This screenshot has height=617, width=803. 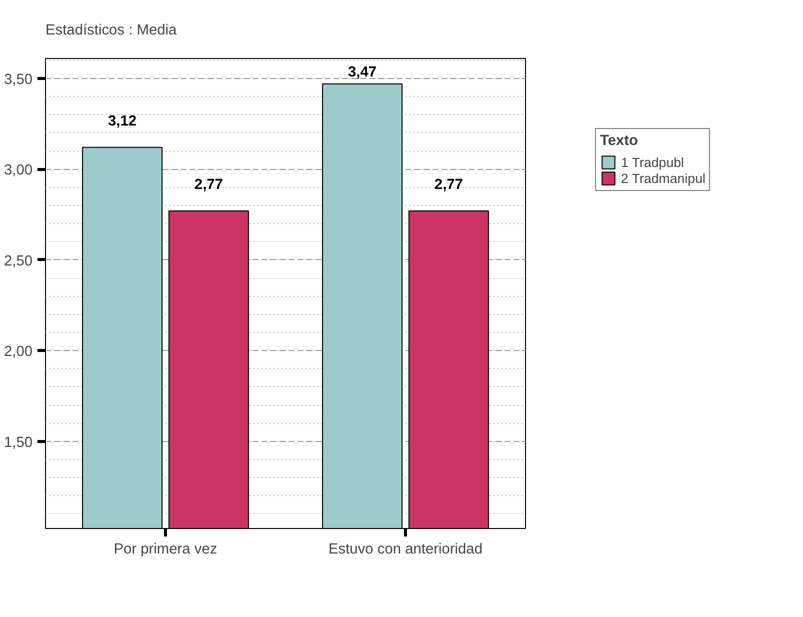 What do you see at coordinates (362, 72) in the screenshot?
I see `data-label: 3,47` at bounding box center [362, 72].